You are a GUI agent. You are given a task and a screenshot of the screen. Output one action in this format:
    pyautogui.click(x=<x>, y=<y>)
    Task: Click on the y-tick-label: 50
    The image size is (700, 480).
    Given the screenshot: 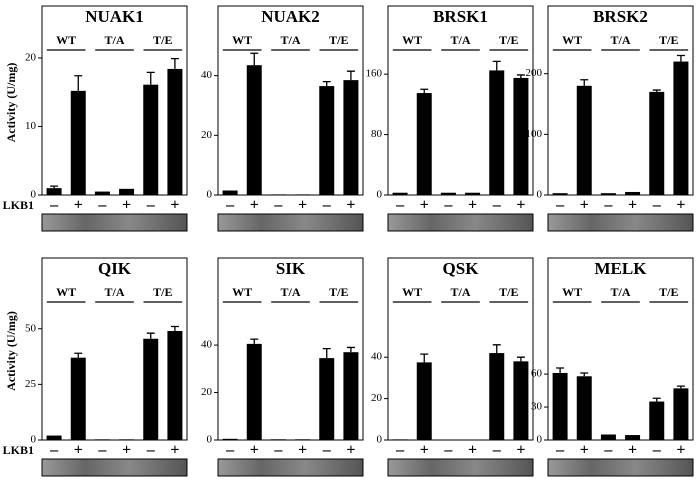 What is the action you would take?
    pyautogui.click(x=31, y=328)
    